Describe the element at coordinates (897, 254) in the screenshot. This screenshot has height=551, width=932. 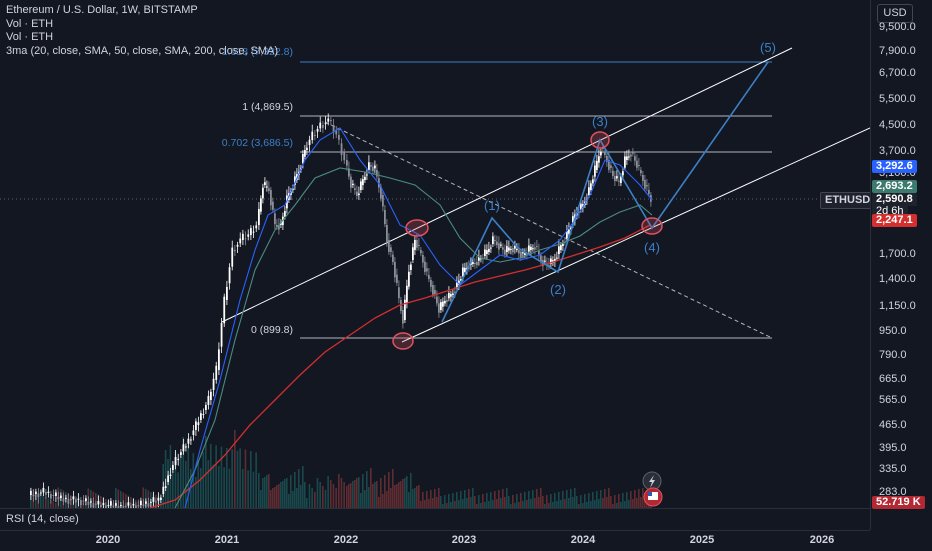
I see `price-tick: 1,700.0` at that location.